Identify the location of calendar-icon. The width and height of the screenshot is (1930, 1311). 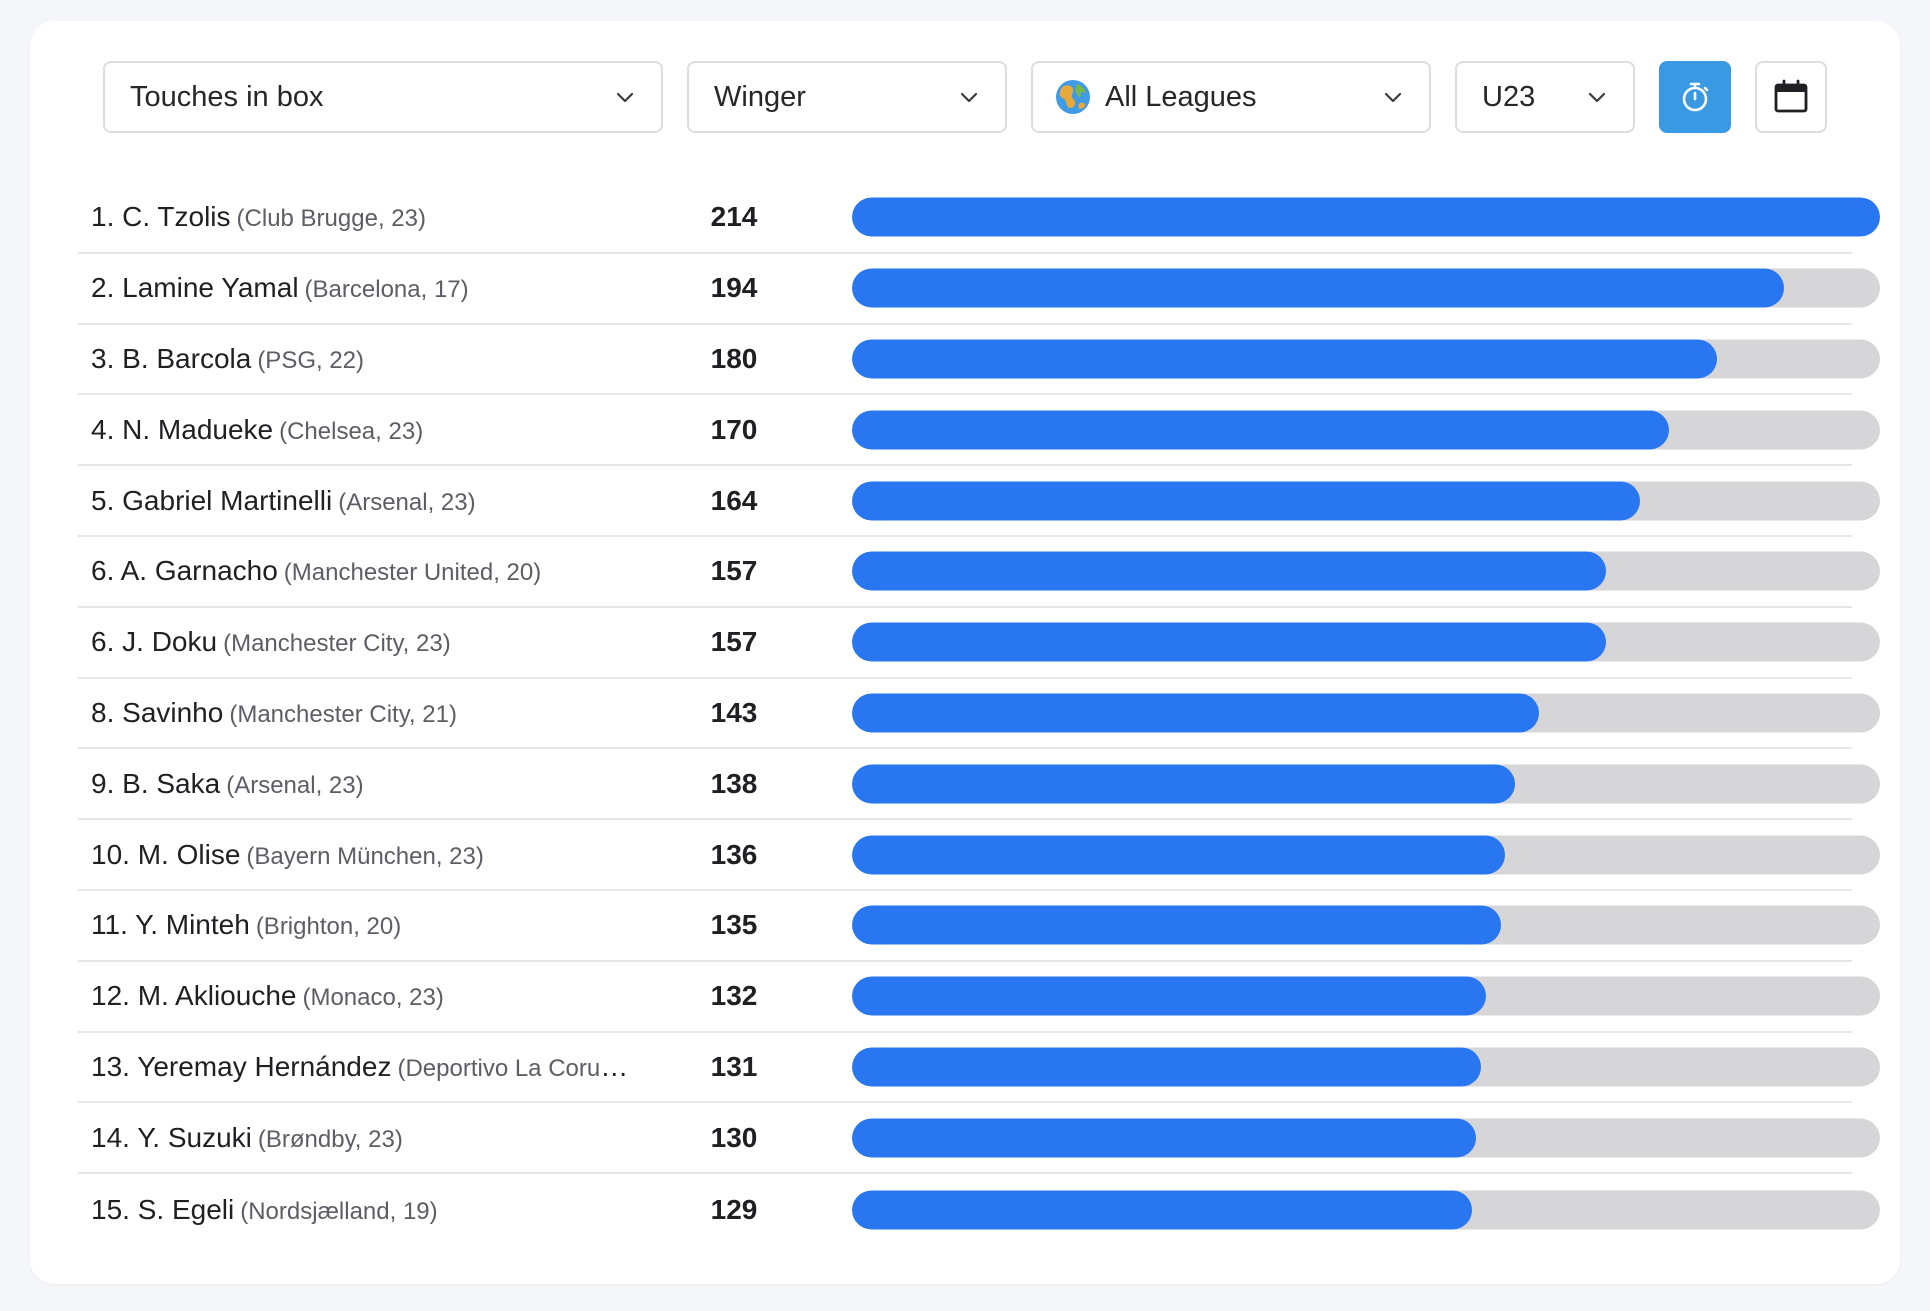
(1791, 96).